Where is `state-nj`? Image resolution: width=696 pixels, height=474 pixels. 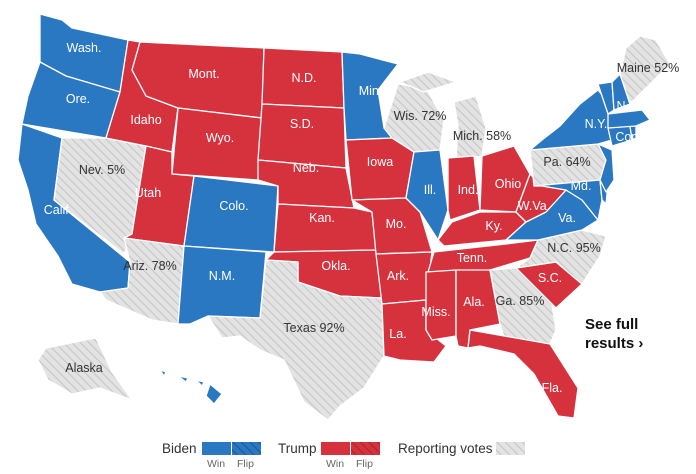
state-nj is located at coordinates (606, 168).